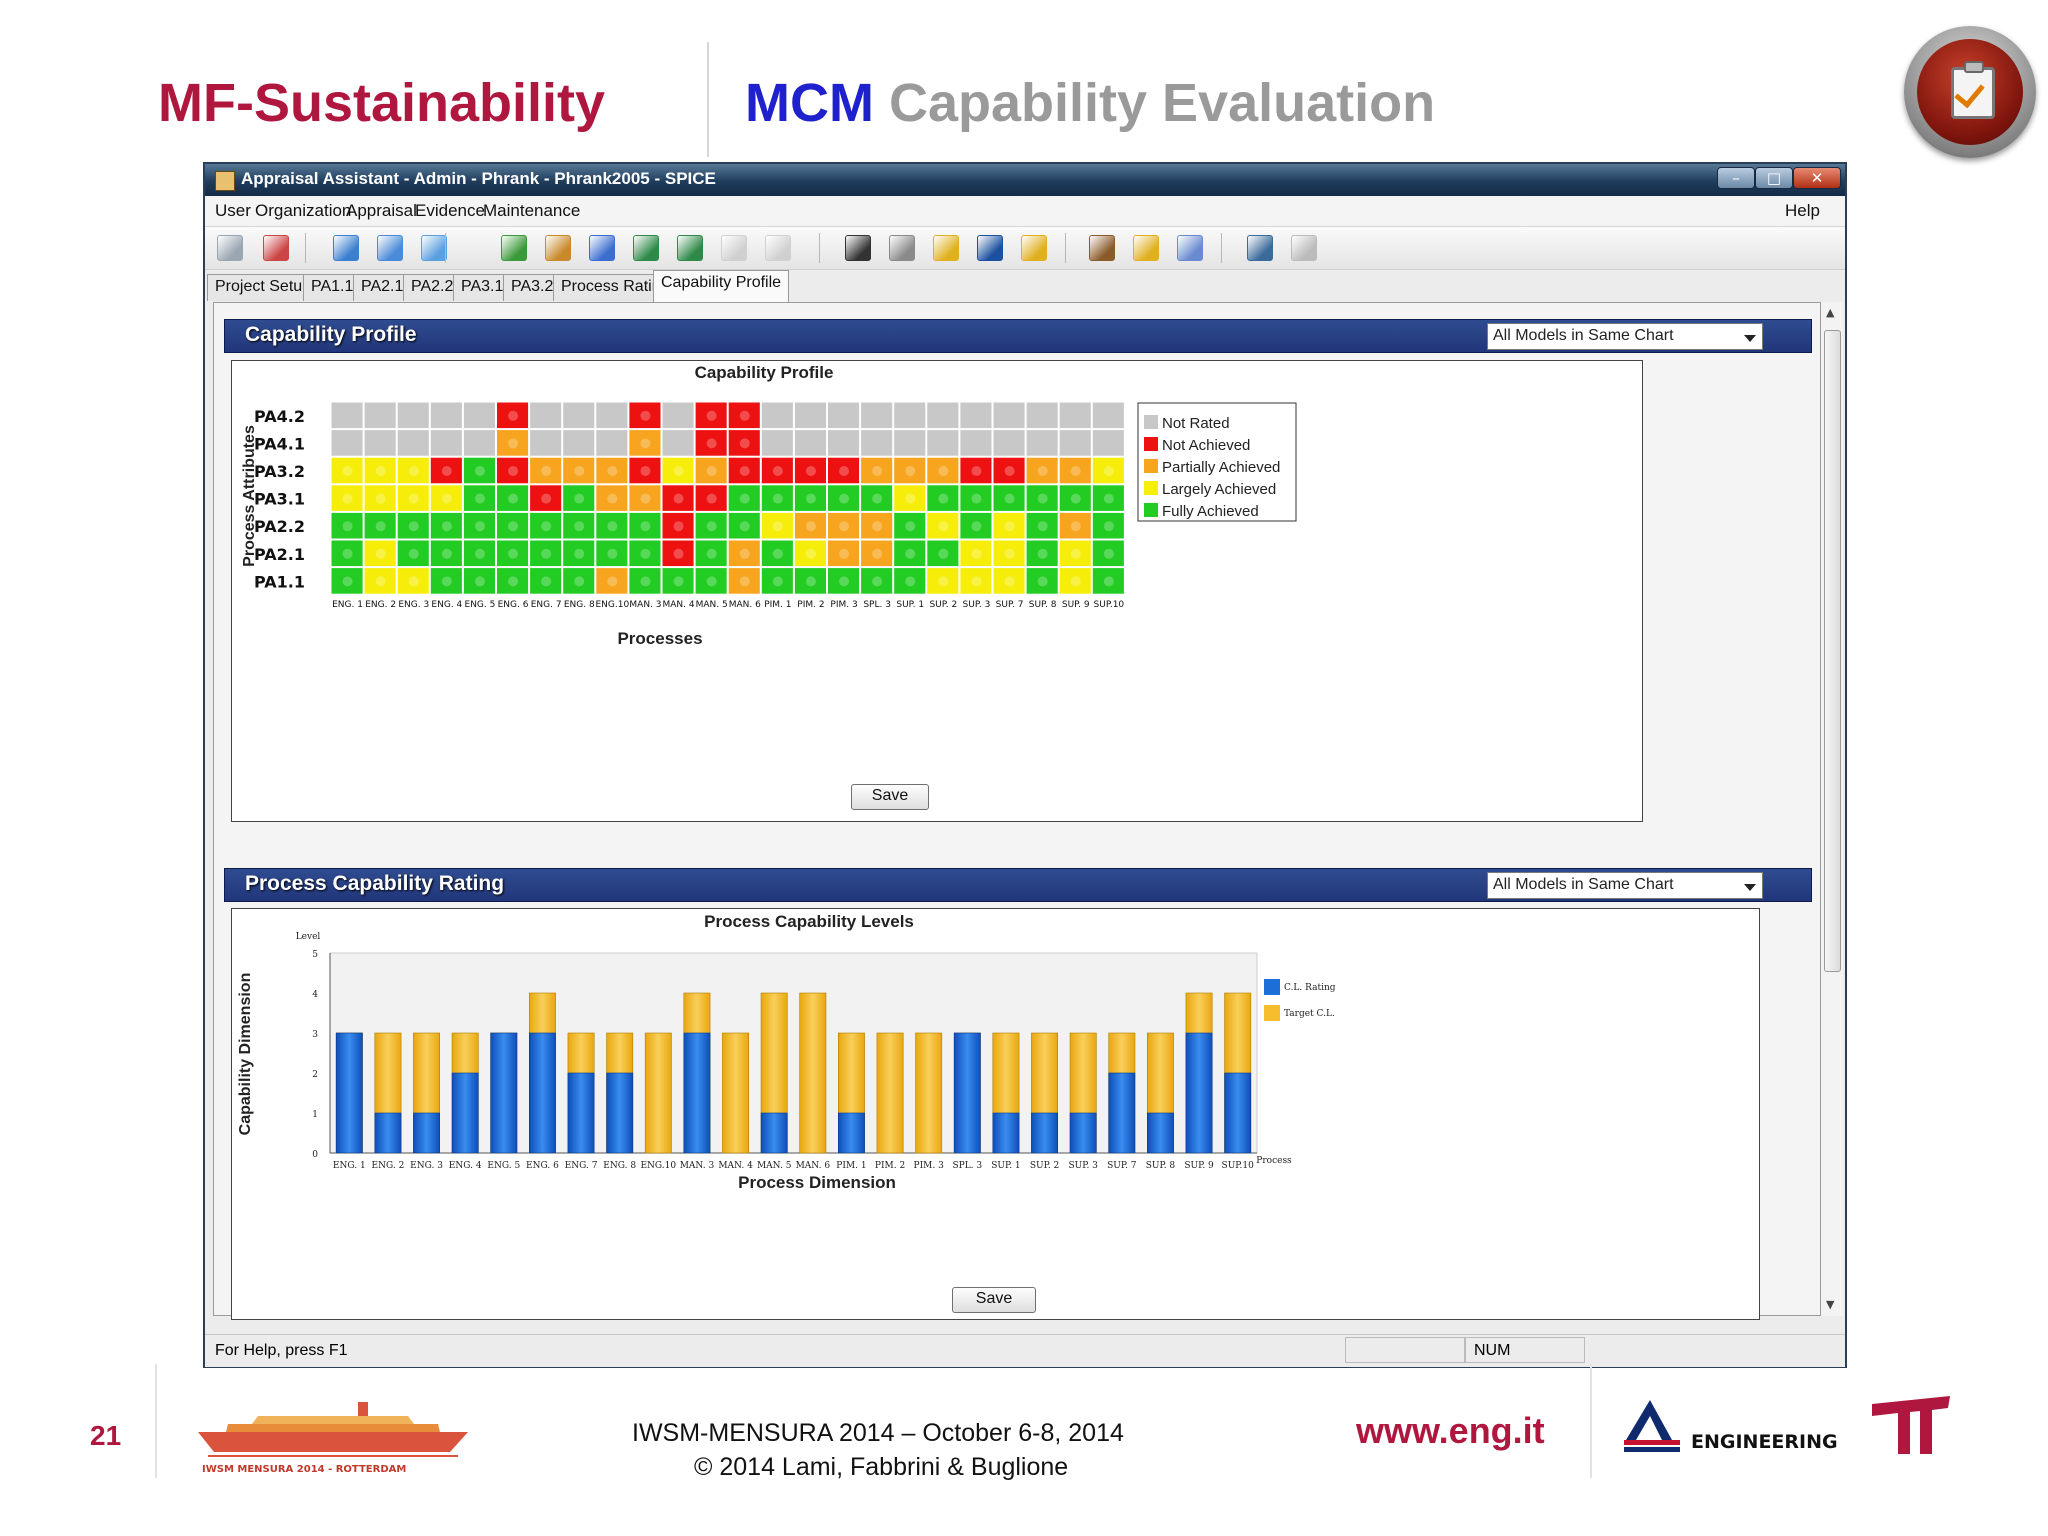 This screenshot has height=1536, width=2048. What do you see at coordinates (1625, 885) in the screenshot?
I see `process-capability-model-dropdown: All Models in Same Chart` at bounding box center [1625, 885].